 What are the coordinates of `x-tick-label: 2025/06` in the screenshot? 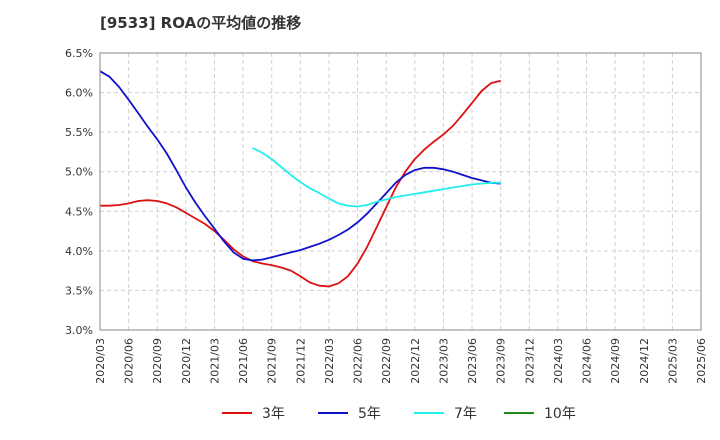 It's located at (701, 361).